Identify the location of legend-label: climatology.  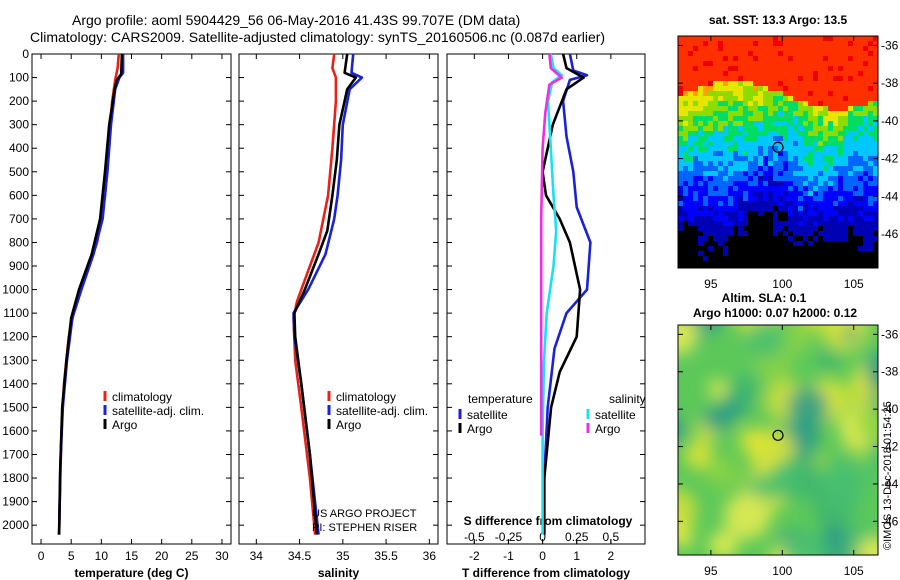
(366, 397).